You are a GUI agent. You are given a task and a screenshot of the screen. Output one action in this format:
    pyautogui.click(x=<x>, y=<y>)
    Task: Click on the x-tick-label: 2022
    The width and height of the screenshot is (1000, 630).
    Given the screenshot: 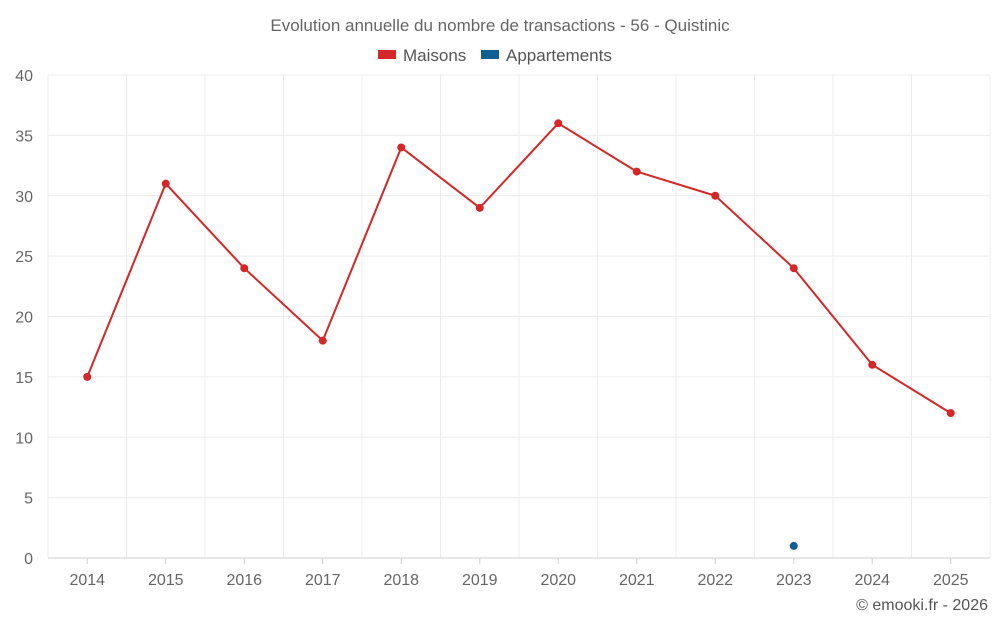 What is the action you would take?
    pyautogui.click(x=715, y=580)
    